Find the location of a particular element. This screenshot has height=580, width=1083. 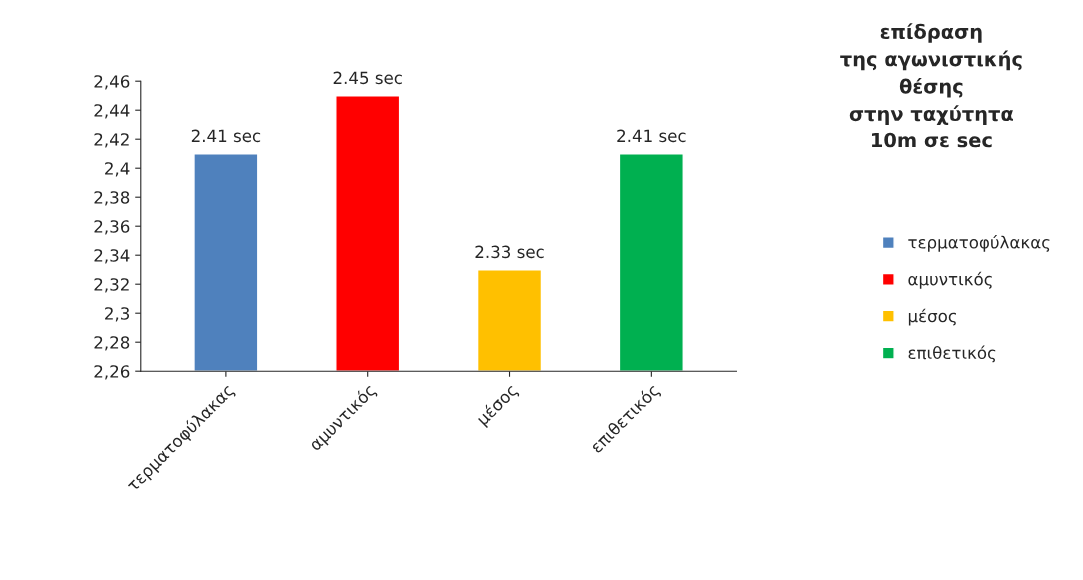

y-tick-label: 2,28 is located at coordinates (112, 343).